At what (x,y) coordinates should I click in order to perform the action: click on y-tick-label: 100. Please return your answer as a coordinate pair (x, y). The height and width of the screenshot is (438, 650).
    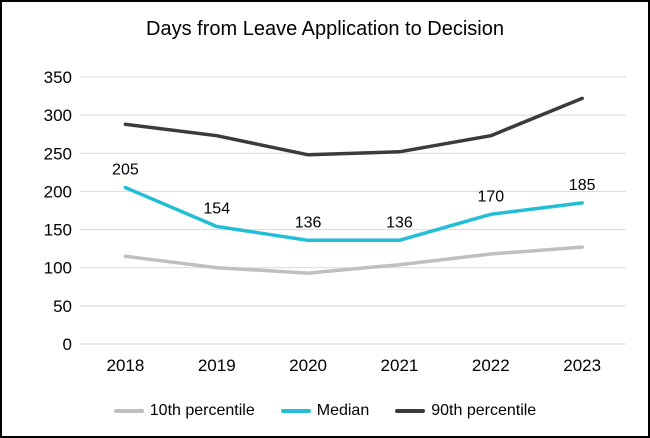
    Looking at the image, I should click on (58, 268).